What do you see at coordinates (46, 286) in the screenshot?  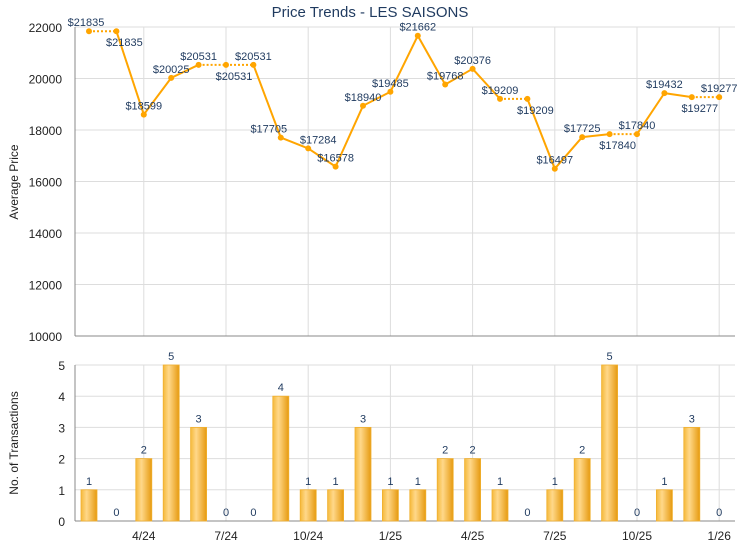 I see `y-tick-label: 12000` at bounding box center [46, 286].